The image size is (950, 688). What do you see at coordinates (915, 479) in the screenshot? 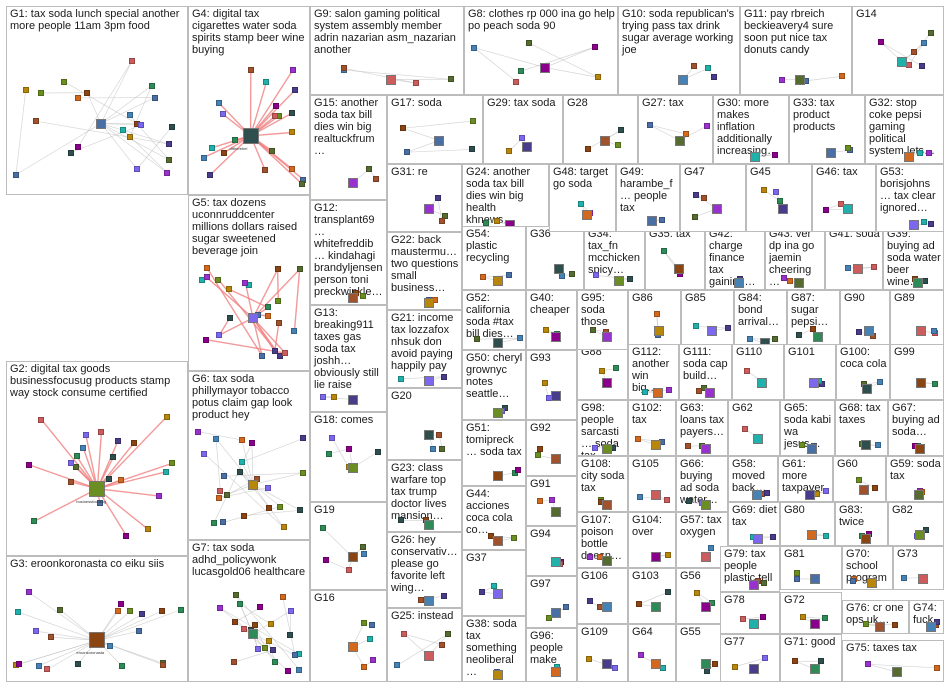
I see `cluster-g59: G59: soda tax` at bounding box center [915, 479].